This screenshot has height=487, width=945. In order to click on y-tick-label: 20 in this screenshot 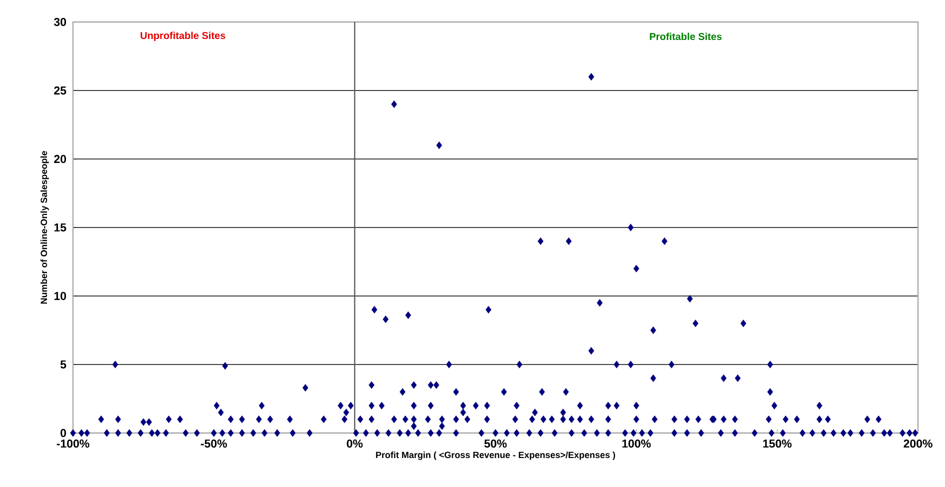, I will do `click(60, 159)`.